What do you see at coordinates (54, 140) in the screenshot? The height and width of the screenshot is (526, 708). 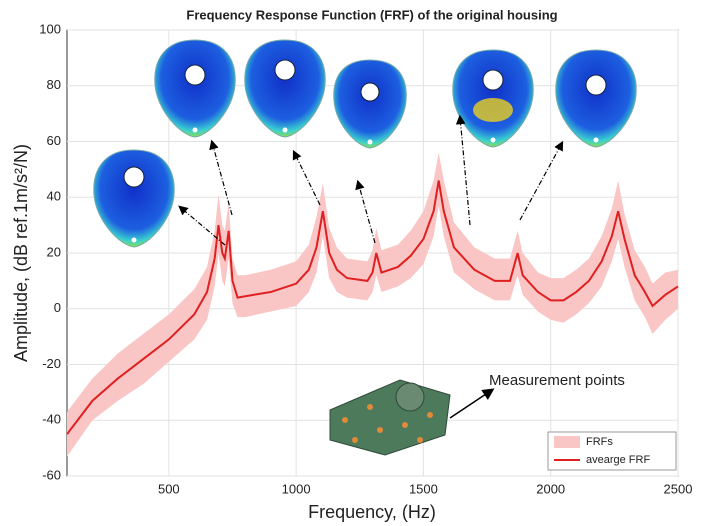 I see `y-tick-label: 60` at bounding box center [54, 140].